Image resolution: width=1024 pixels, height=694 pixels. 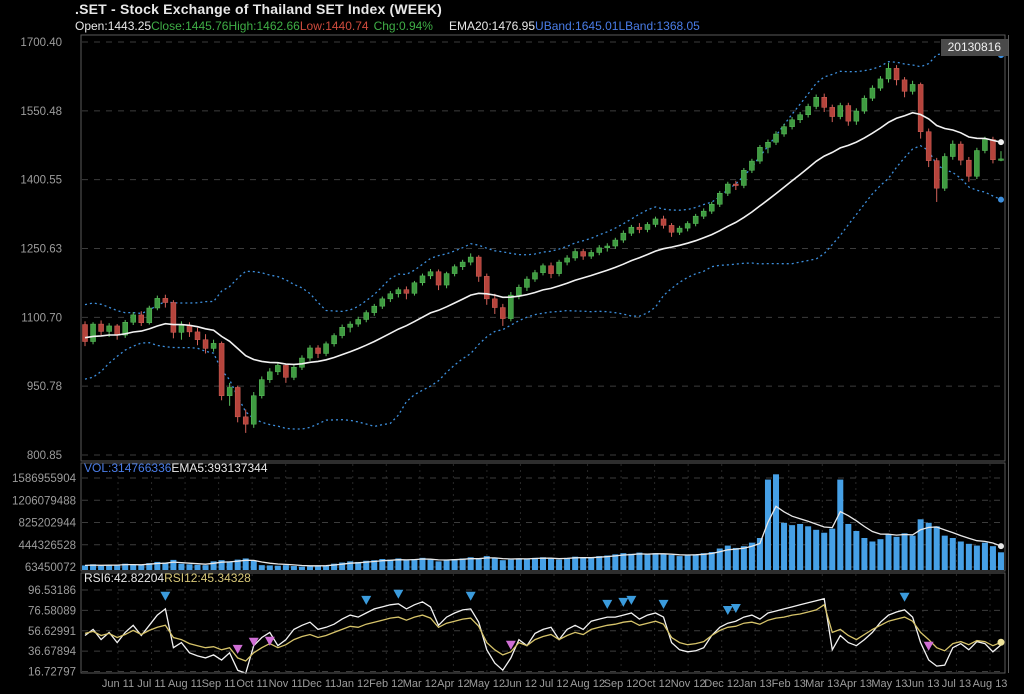 What do you see at coordinates (219, 684) in the screenshot?
I see `svg-text: Sep 11` at bounding box center [219, 684].